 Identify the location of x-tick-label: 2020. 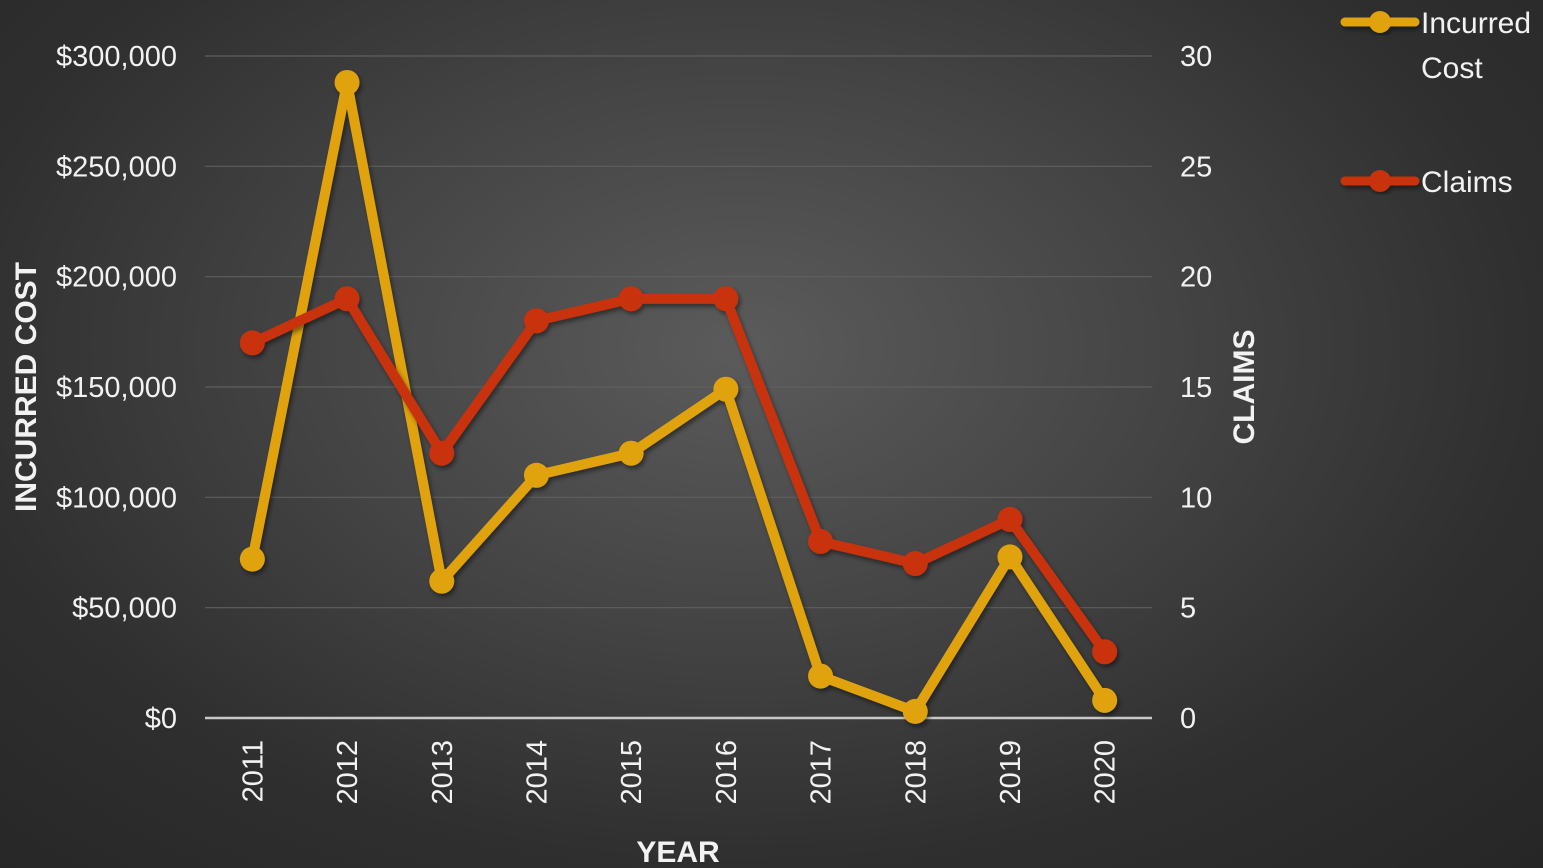
(1106, 772).